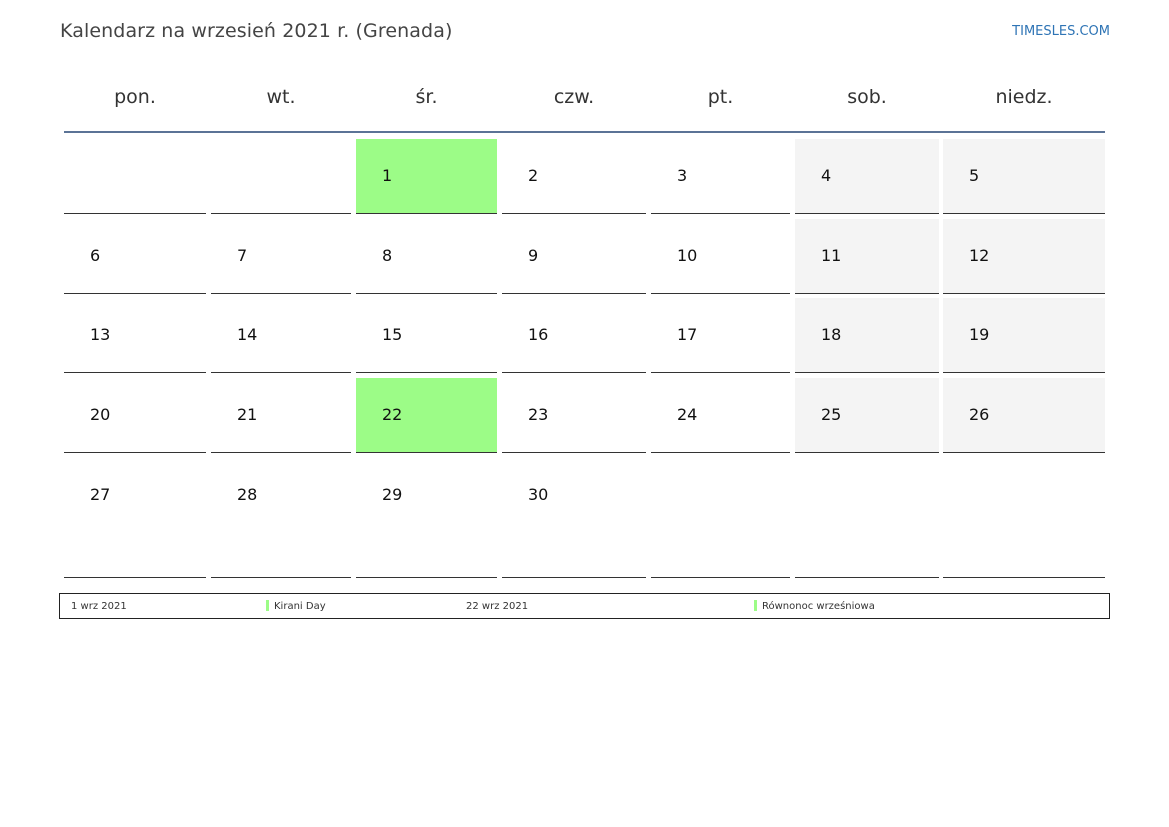 The image size is (1169, 827). What do you see at coordinates (100, 334) in the screenshot?
I see `day-number: 13` at bounding box center [100, 334].